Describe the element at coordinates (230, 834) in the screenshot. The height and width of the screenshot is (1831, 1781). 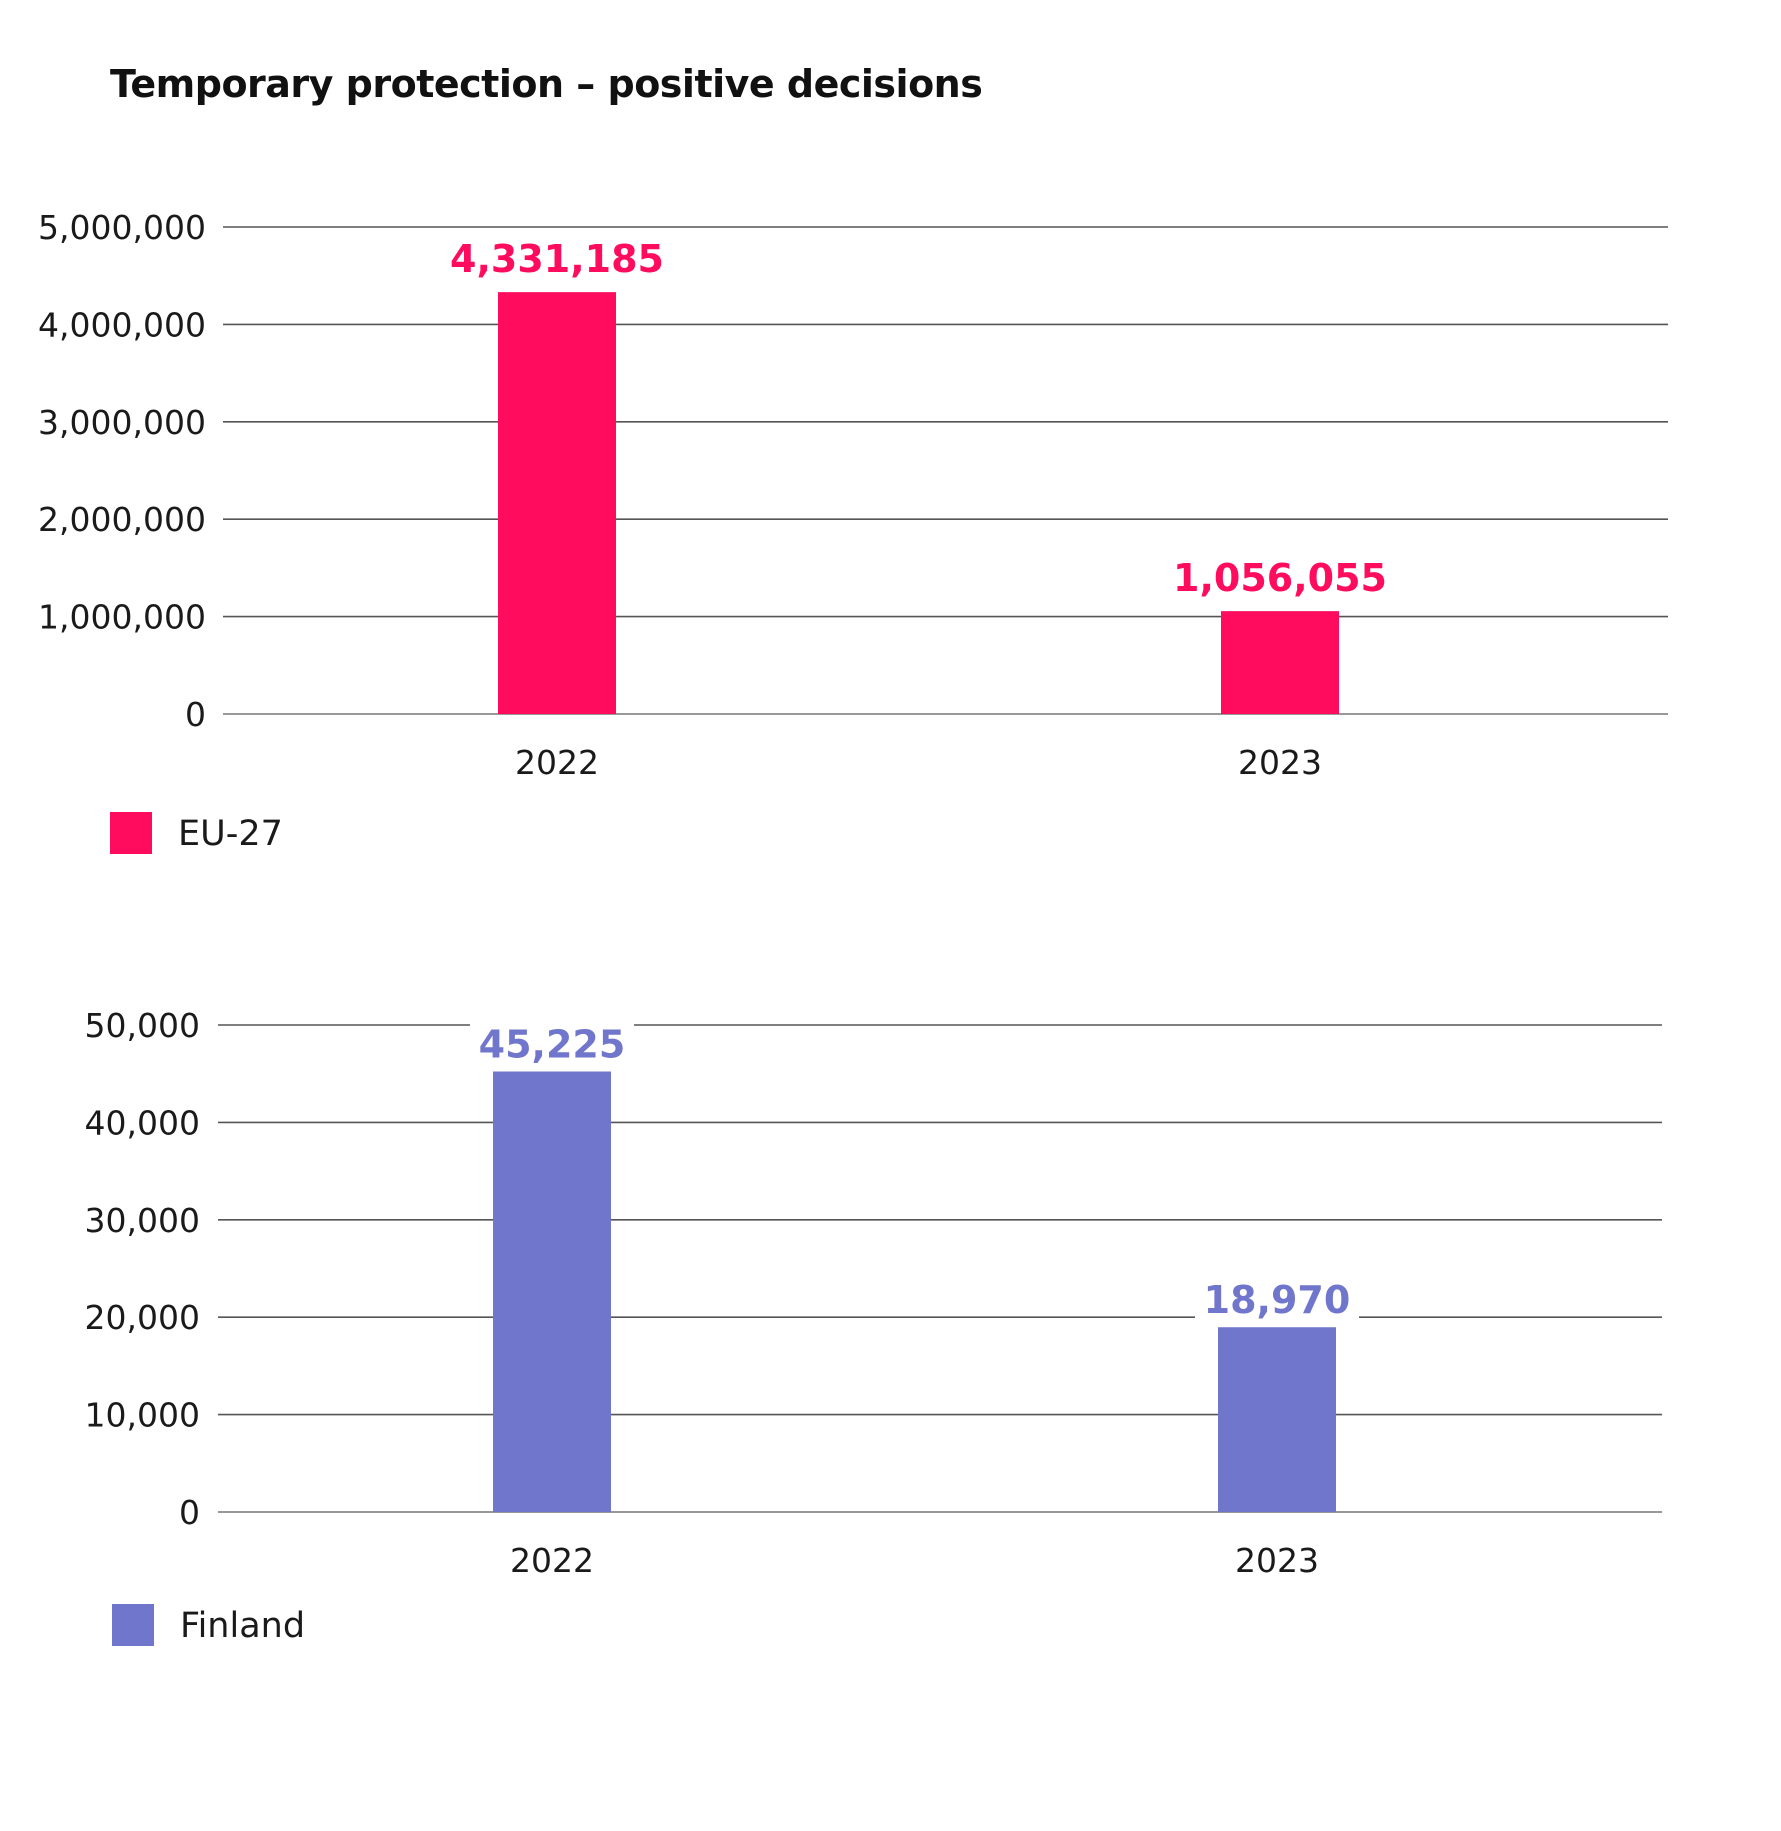
I see `chart-1-legend-label: EU-27` at that location.